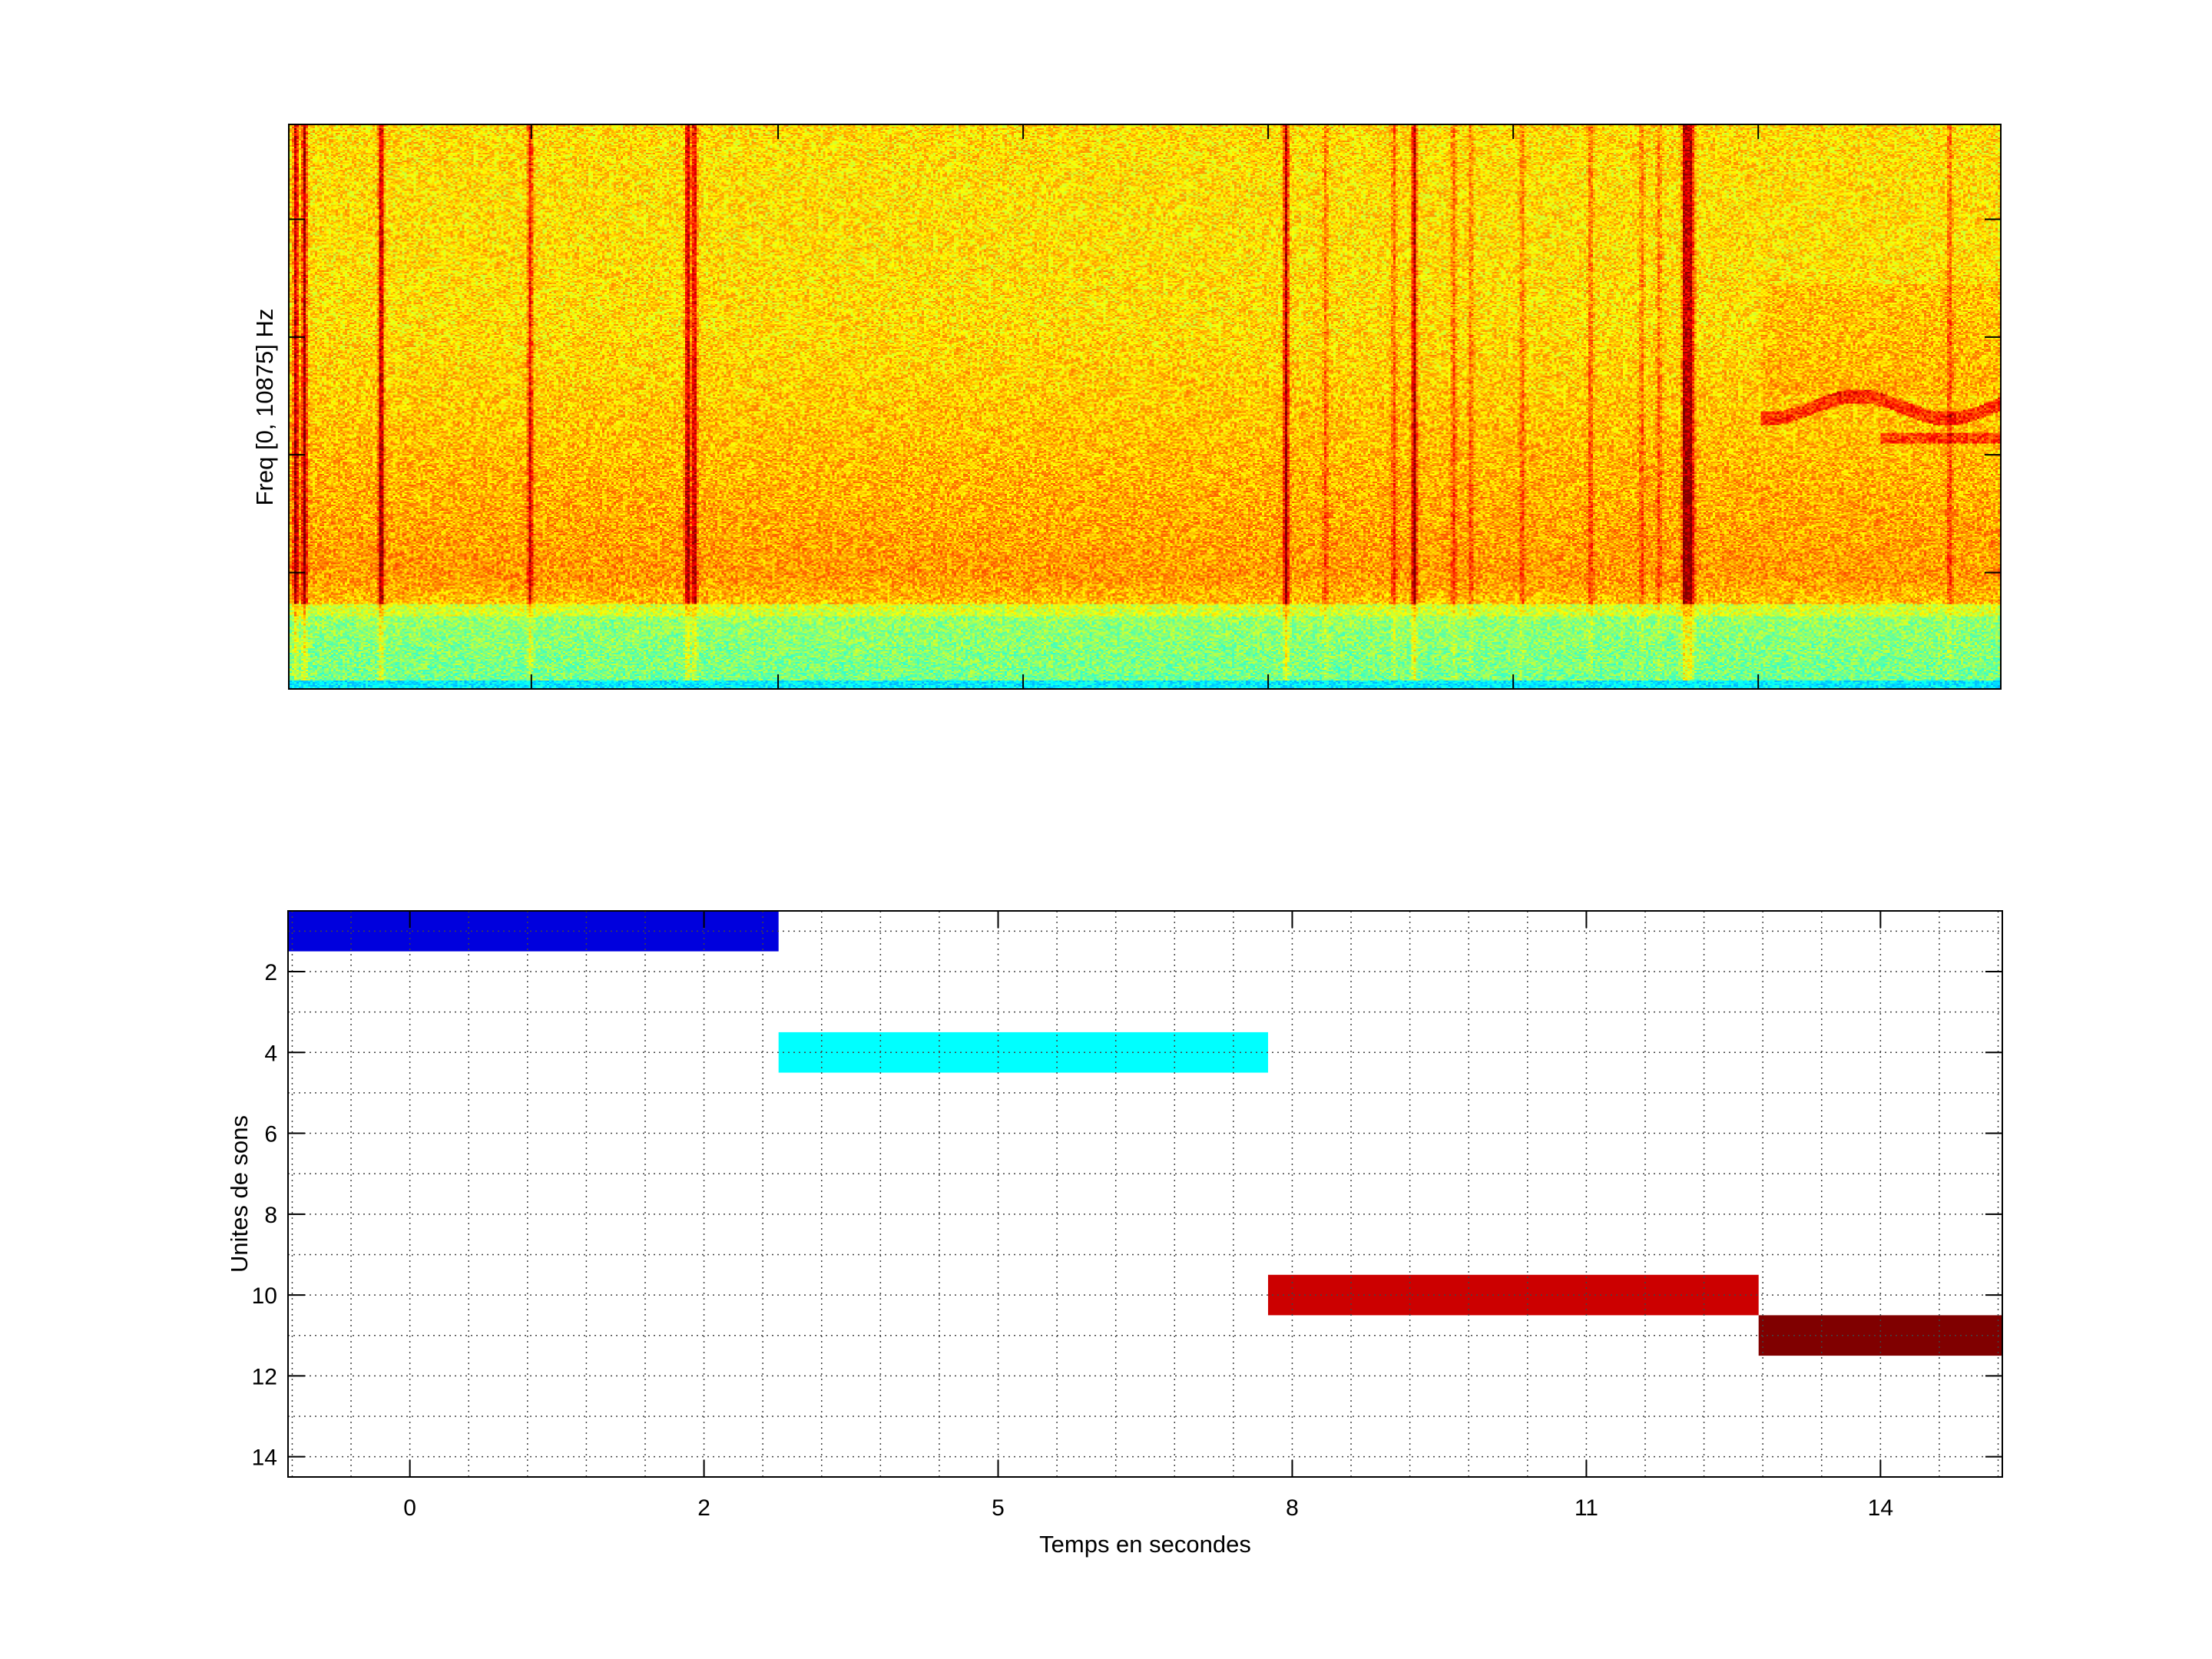 Image resolution: width=2212 pixels, height=1659 pixels. Describe the element at coordinates (264, 1377) in the screenshot. I see `y-tick-label: 12` at that location.